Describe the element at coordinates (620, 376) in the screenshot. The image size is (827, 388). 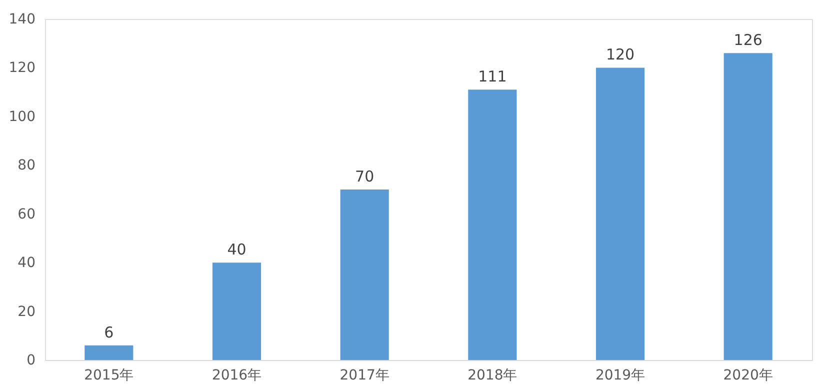
I see `x-tick-label: 2019年` at that location.